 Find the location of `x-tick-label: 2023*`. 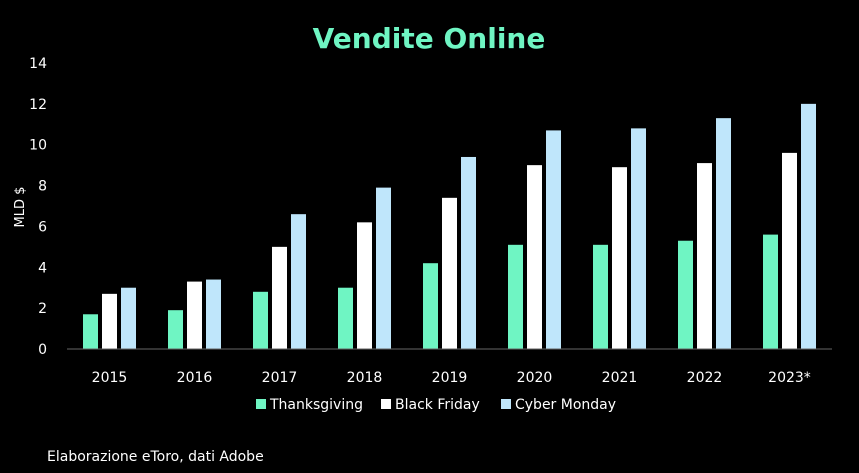

x-tick-label: 2023* is located at coordinates (789, 378).